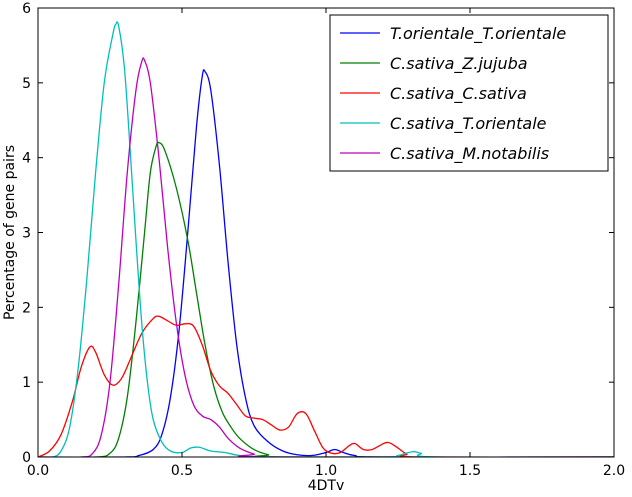  Describe the element at coordinates (10, 232) in the screenshot. I see `y-axis-title: Percentage of gene pairs` at that location.